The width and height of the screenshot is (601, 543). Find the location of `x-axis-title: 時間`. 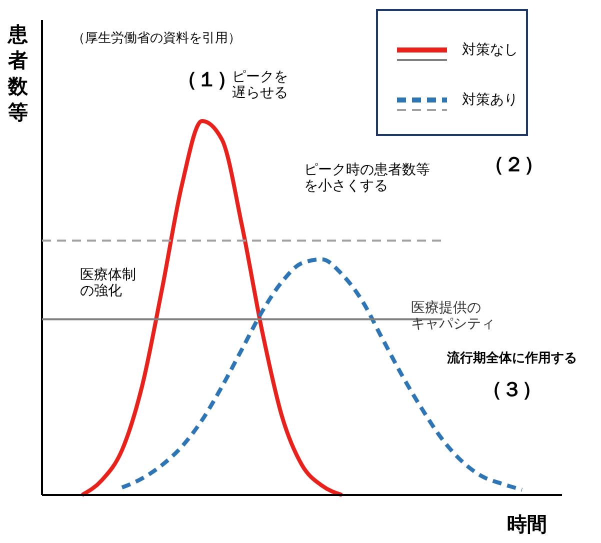

x-axis-title: 時間 is located at coordinates (527, 524).